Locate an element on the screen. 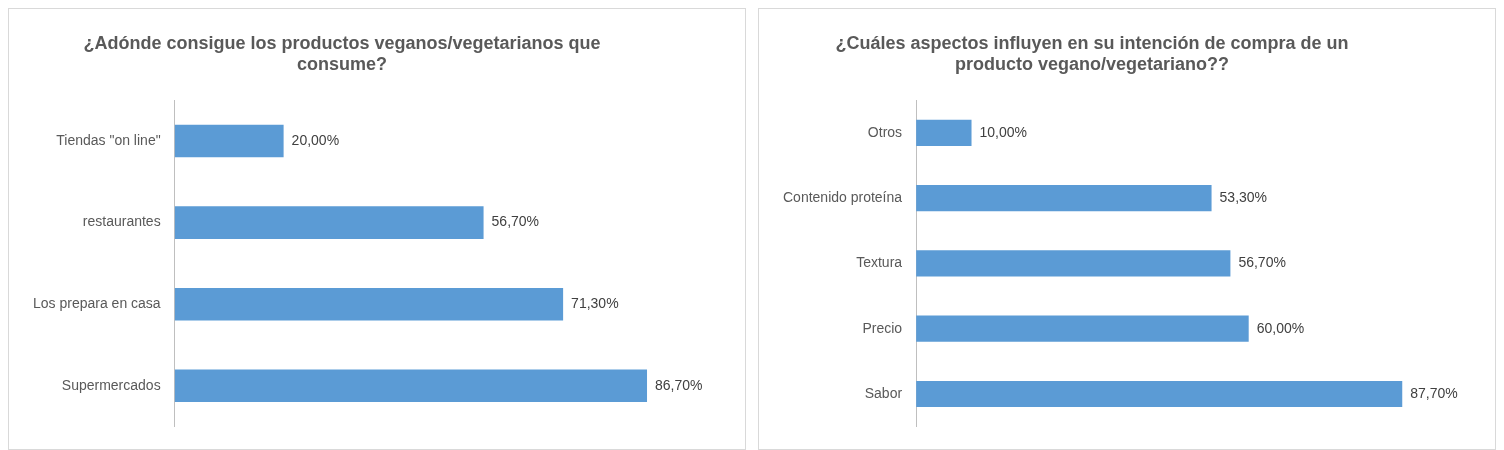 This screenshot has height=450, width=1504. y-tick-label: Textura is located at coordinates (879, 262).